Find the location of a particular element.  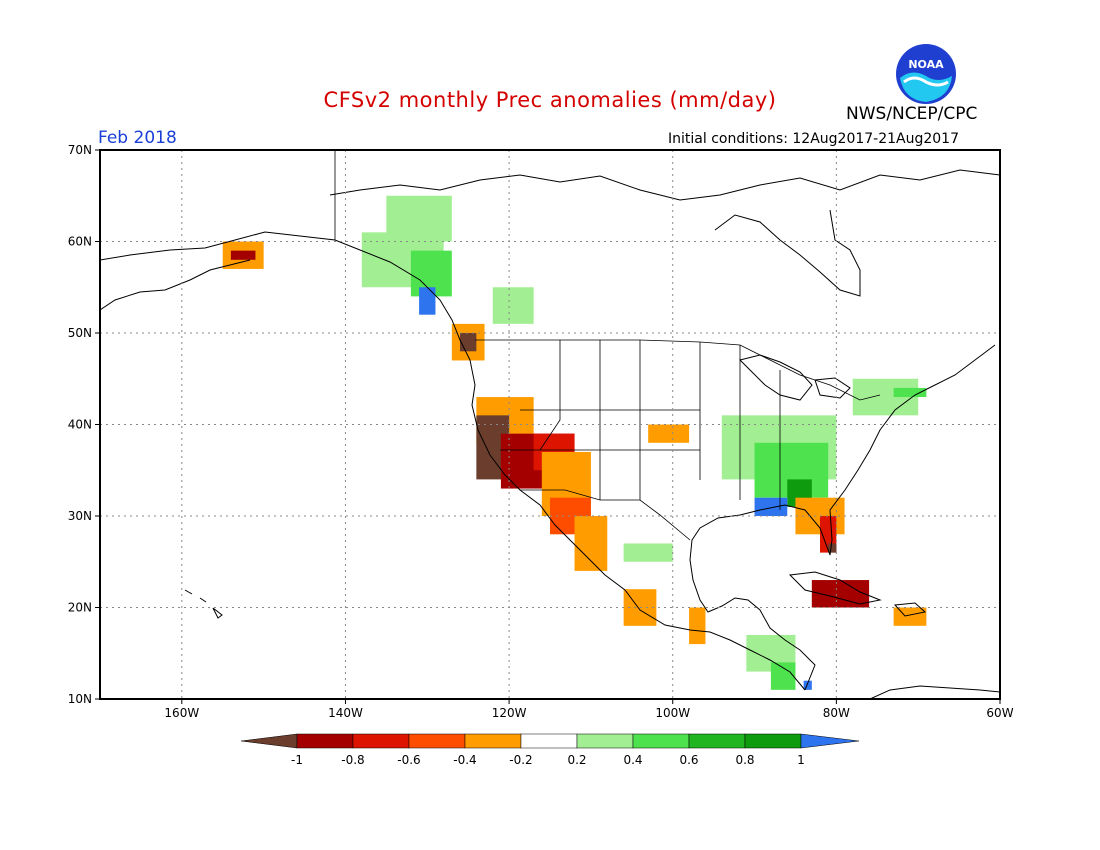

legend-tick-label: 0.6 is located at coordinates (688, 760).